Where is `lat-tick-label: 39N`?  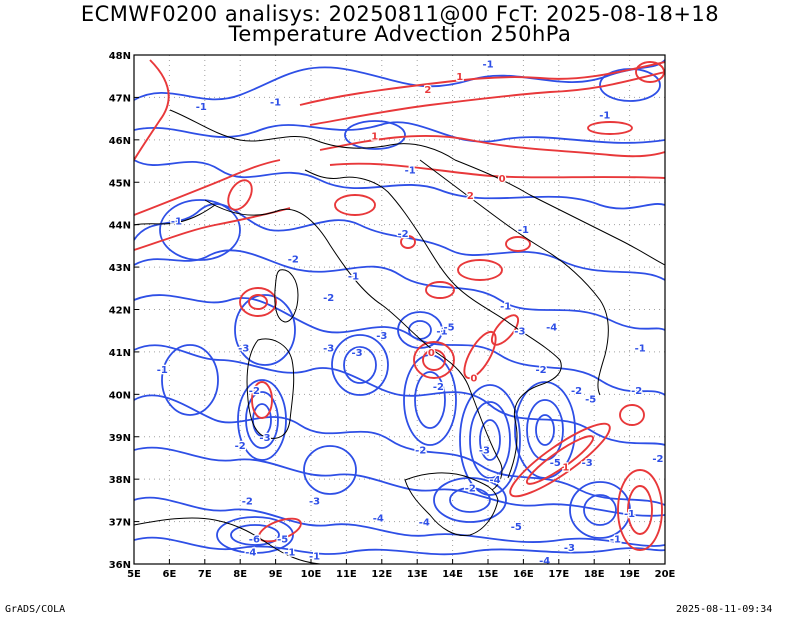
lat-tick-label: 39N is located at coordinates (120, 438).